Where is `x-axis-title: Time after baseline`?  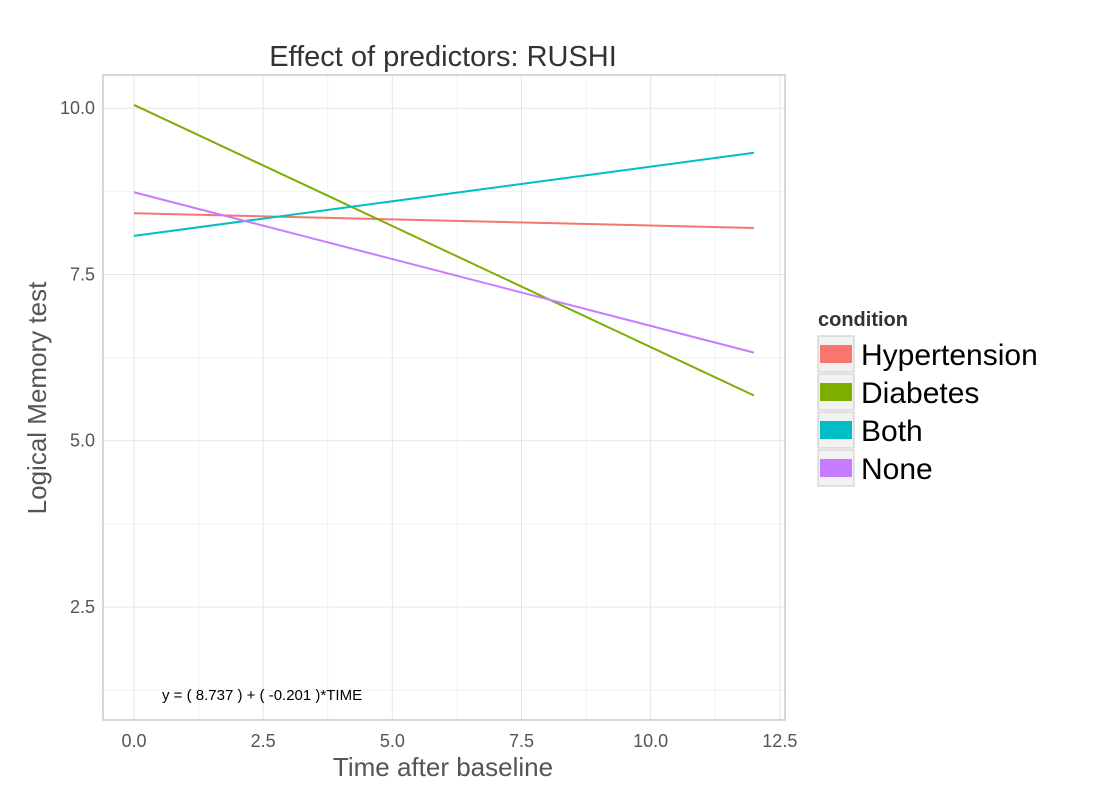
x-axis-title: Time after baseline is located at coordinates (443, 767).